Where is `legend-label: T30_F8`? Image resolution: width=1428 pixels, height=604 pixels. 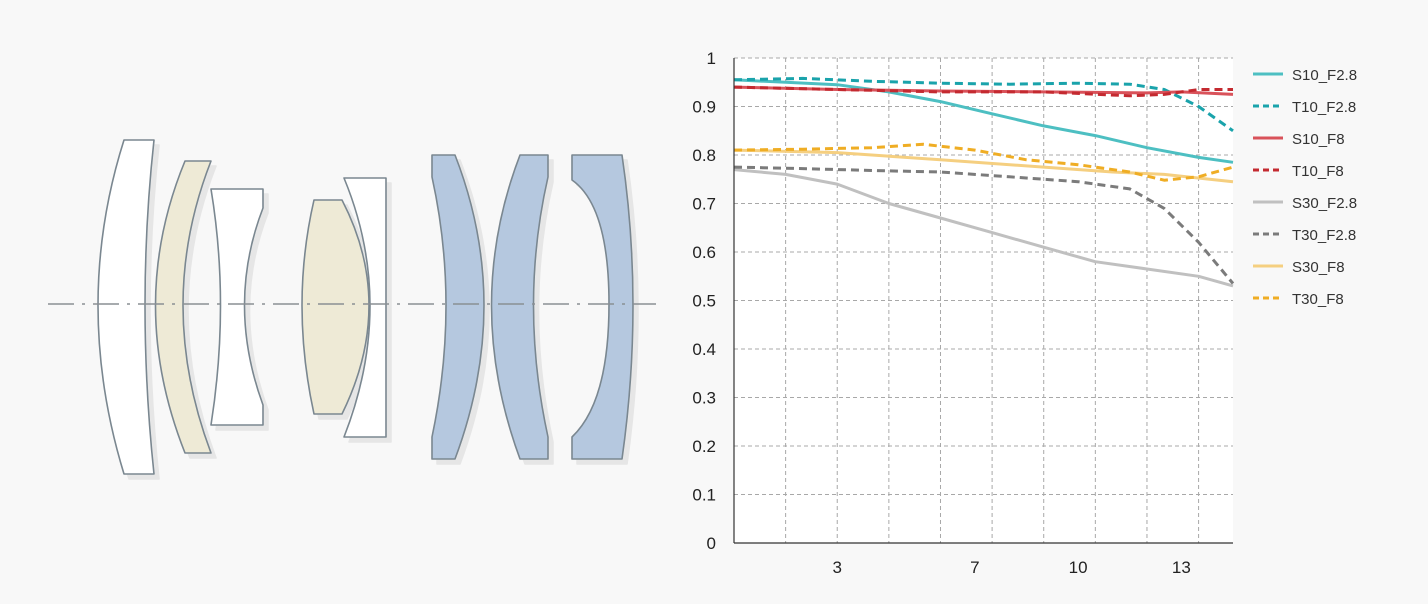 legend-label: T30_F8 is located at coordinates (1318, 299).